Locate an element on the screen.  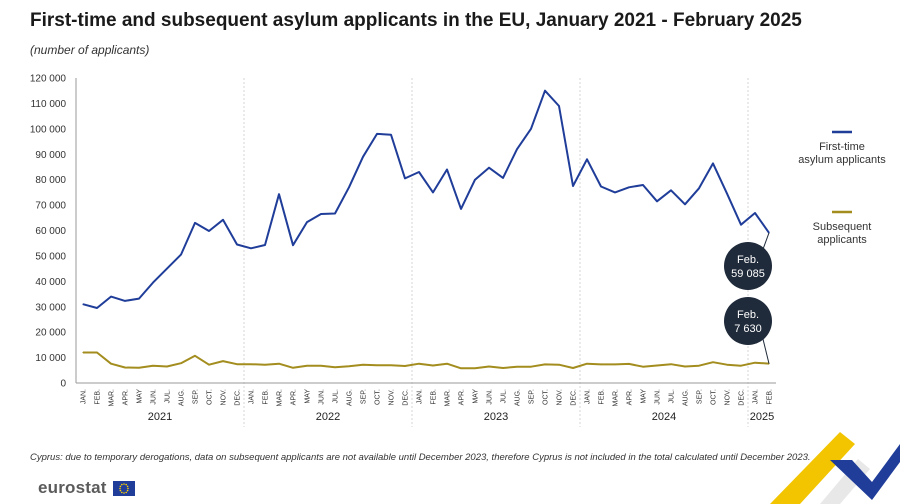
year-labels: 2021 2022 2023 2024 2025 is located at coordinates (461, 417).